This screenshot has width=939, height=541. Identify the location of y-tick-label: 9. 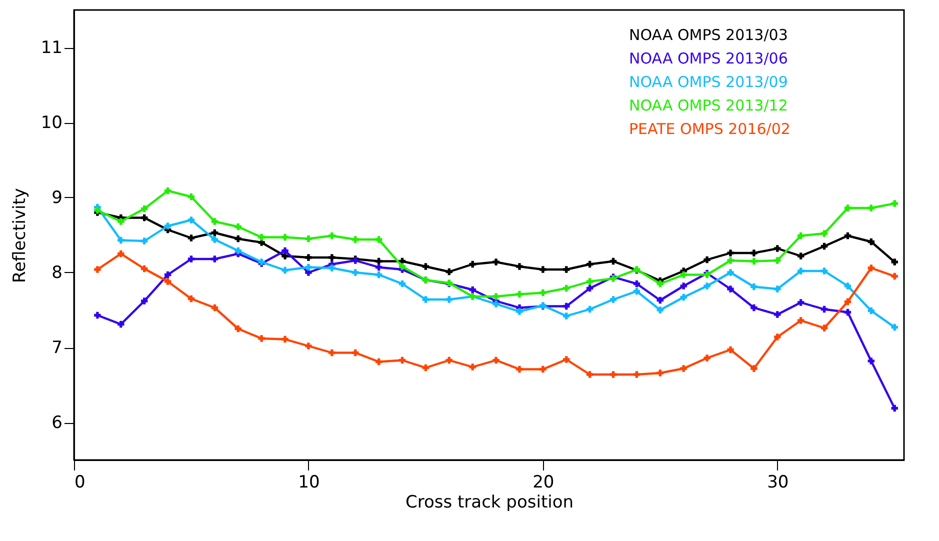
(57, 198).